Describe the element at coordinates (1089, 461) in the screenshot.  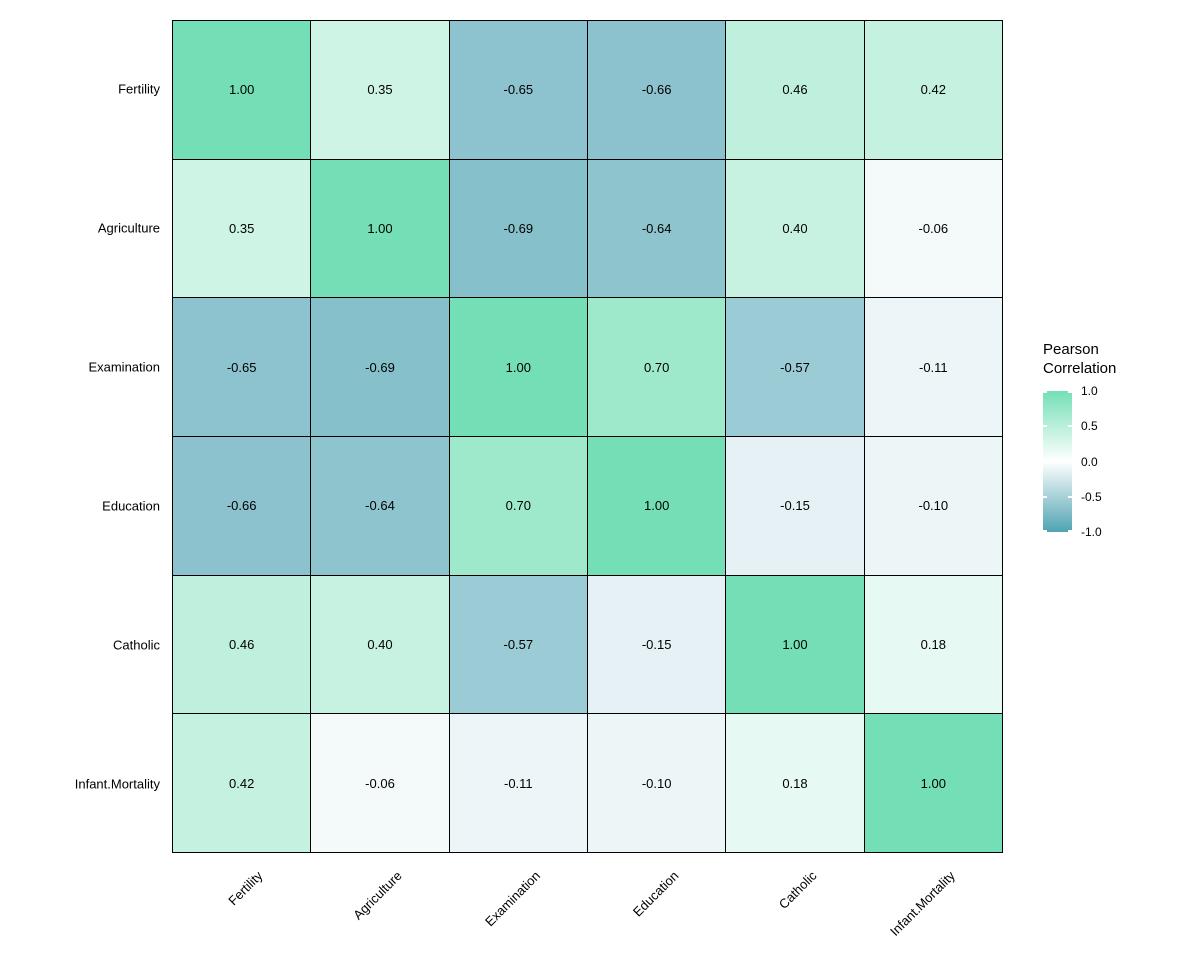
I see `legend-tick-label: 0.0` at that location.